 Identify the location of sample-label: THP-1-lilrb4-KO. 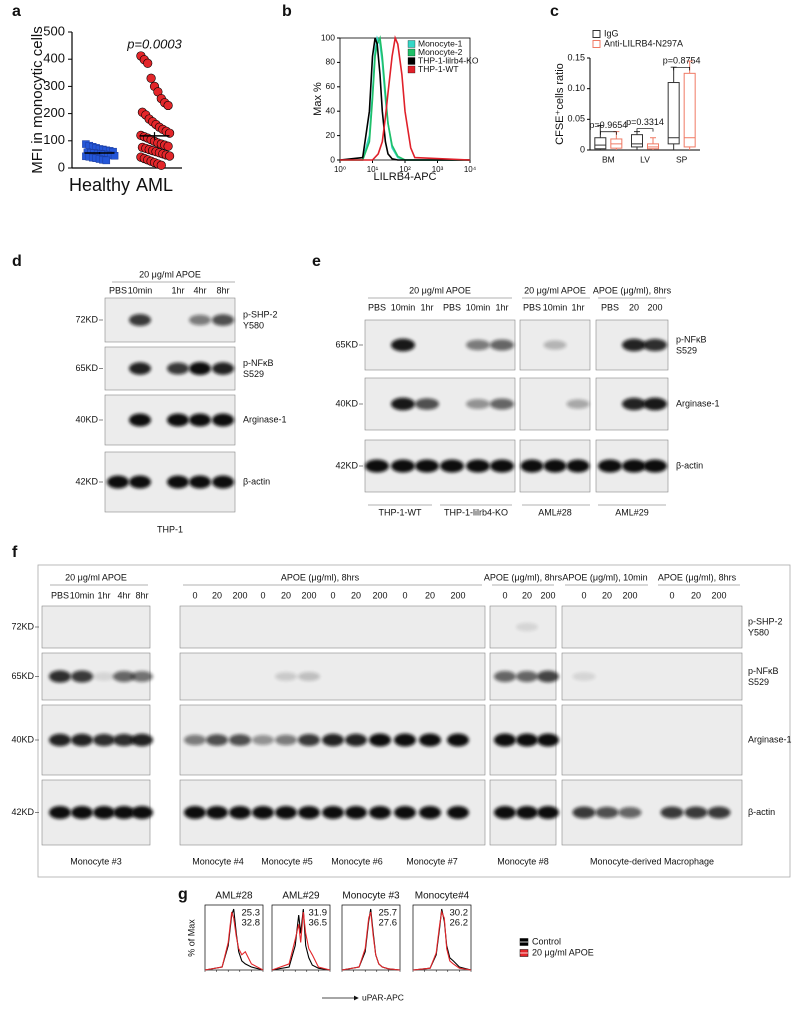
(476, 512).